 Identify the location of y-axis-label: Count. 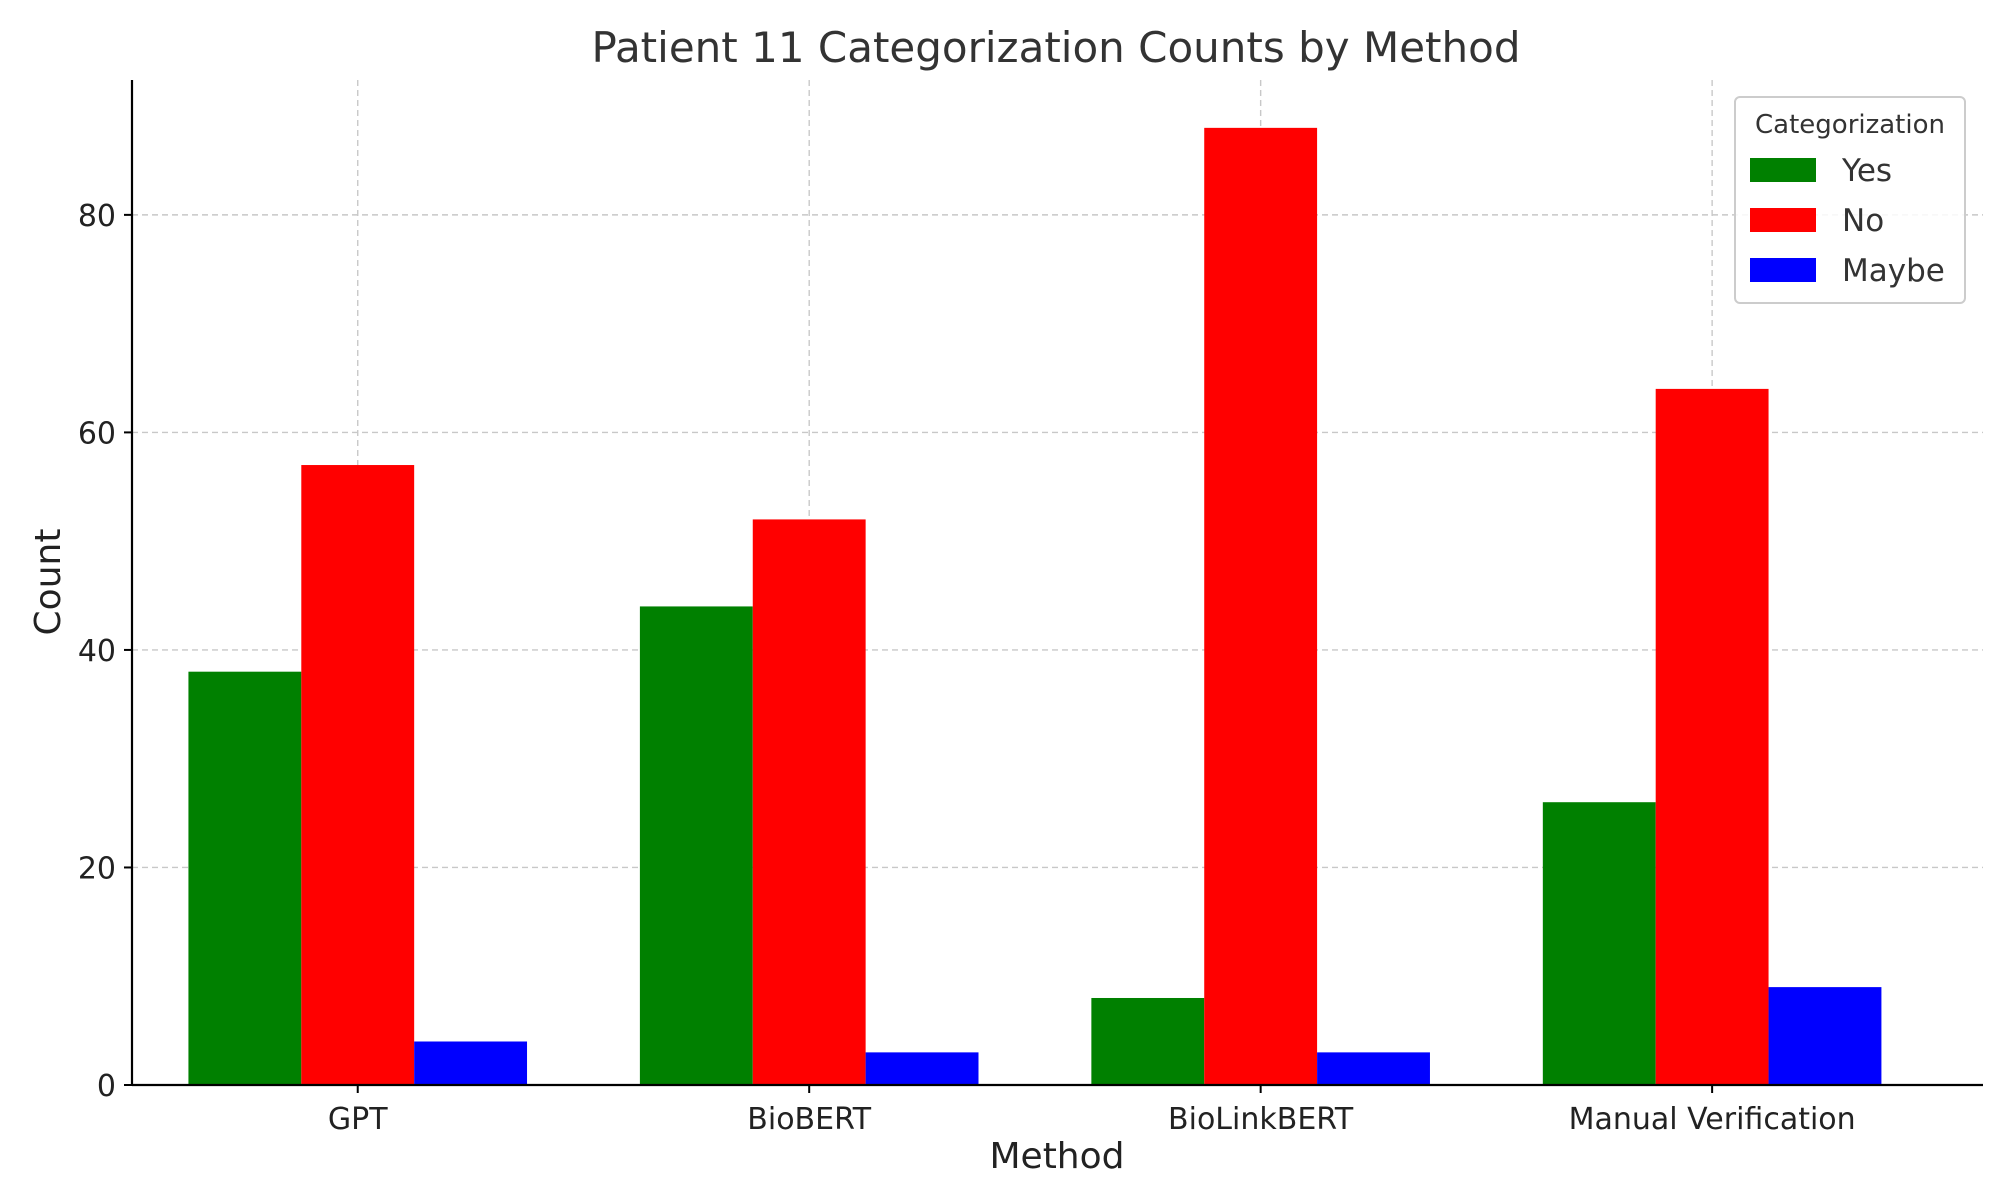
(48, 582).